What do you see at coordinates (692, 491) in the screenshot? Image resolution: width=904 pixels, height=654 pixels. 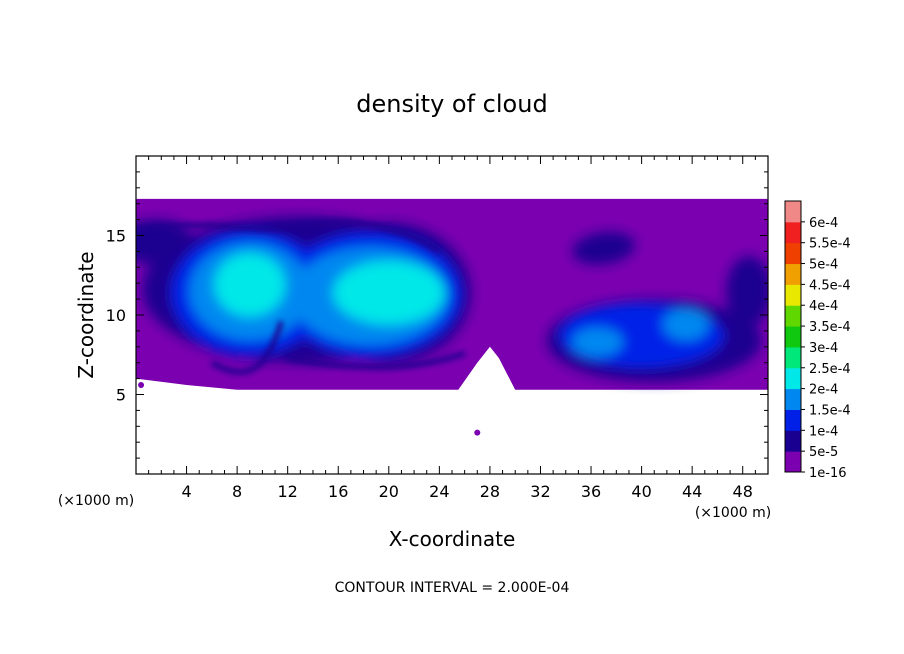 I see `x-tick-label: 44` at bounding box center [692, 491].